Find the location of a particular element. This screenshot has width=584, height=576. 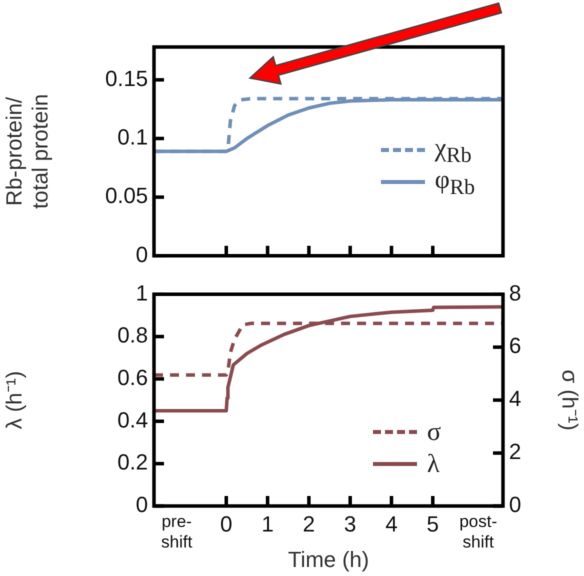

y-tick-label: 0.8 is located at coordinates (132, 335).